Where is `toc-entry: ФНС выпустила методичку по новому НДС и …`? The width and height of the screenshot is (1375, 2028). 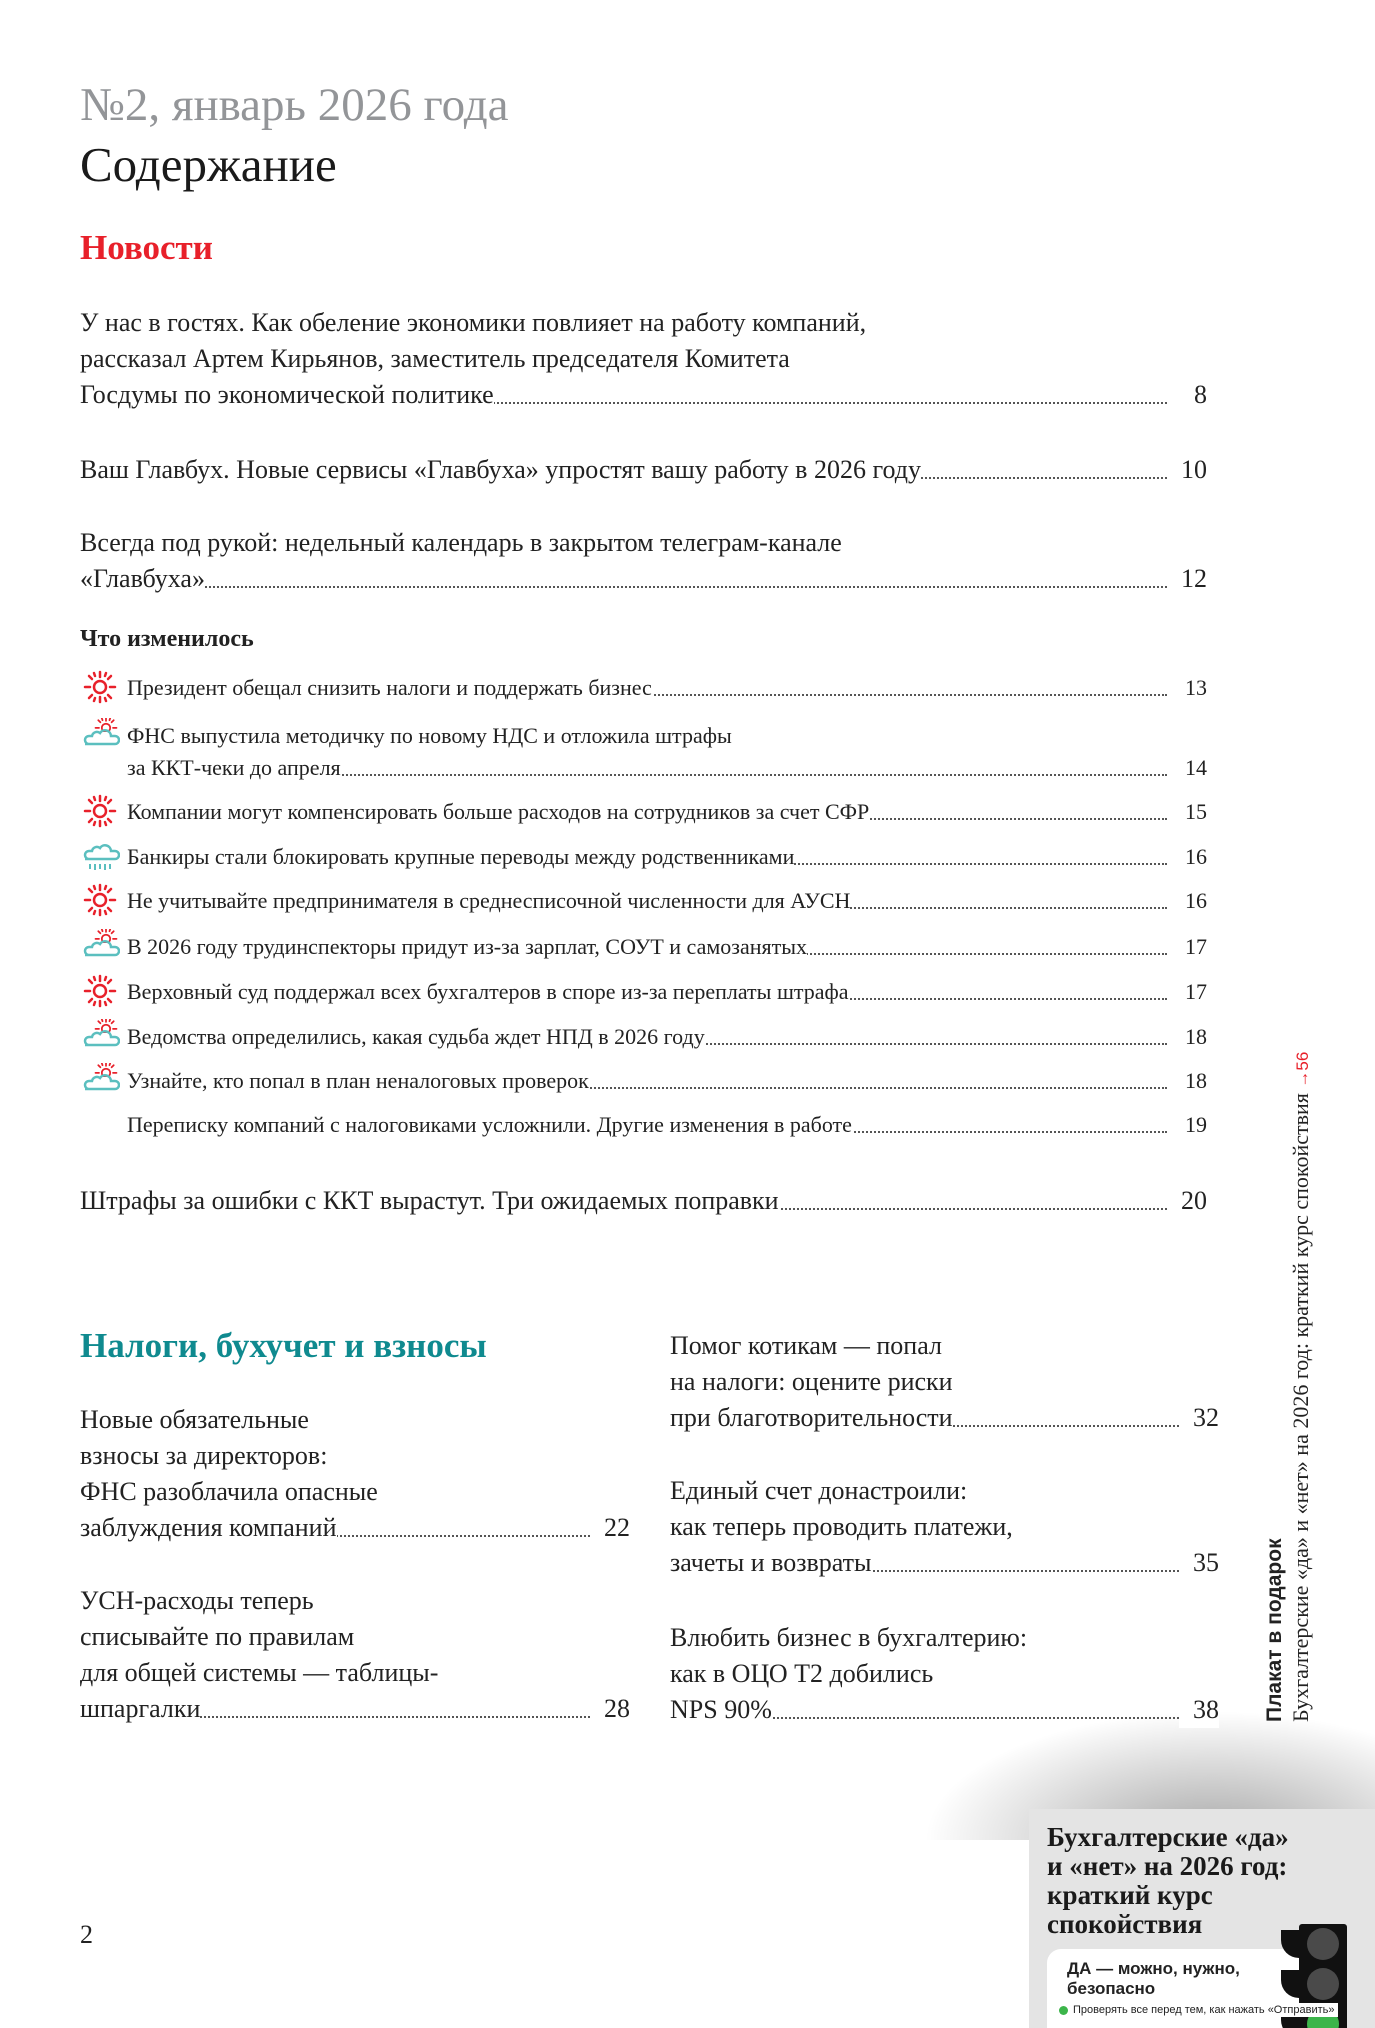 toc-entry: ФНС выпустила методичку по новому НДС и … is located at coordinates (667, 752).